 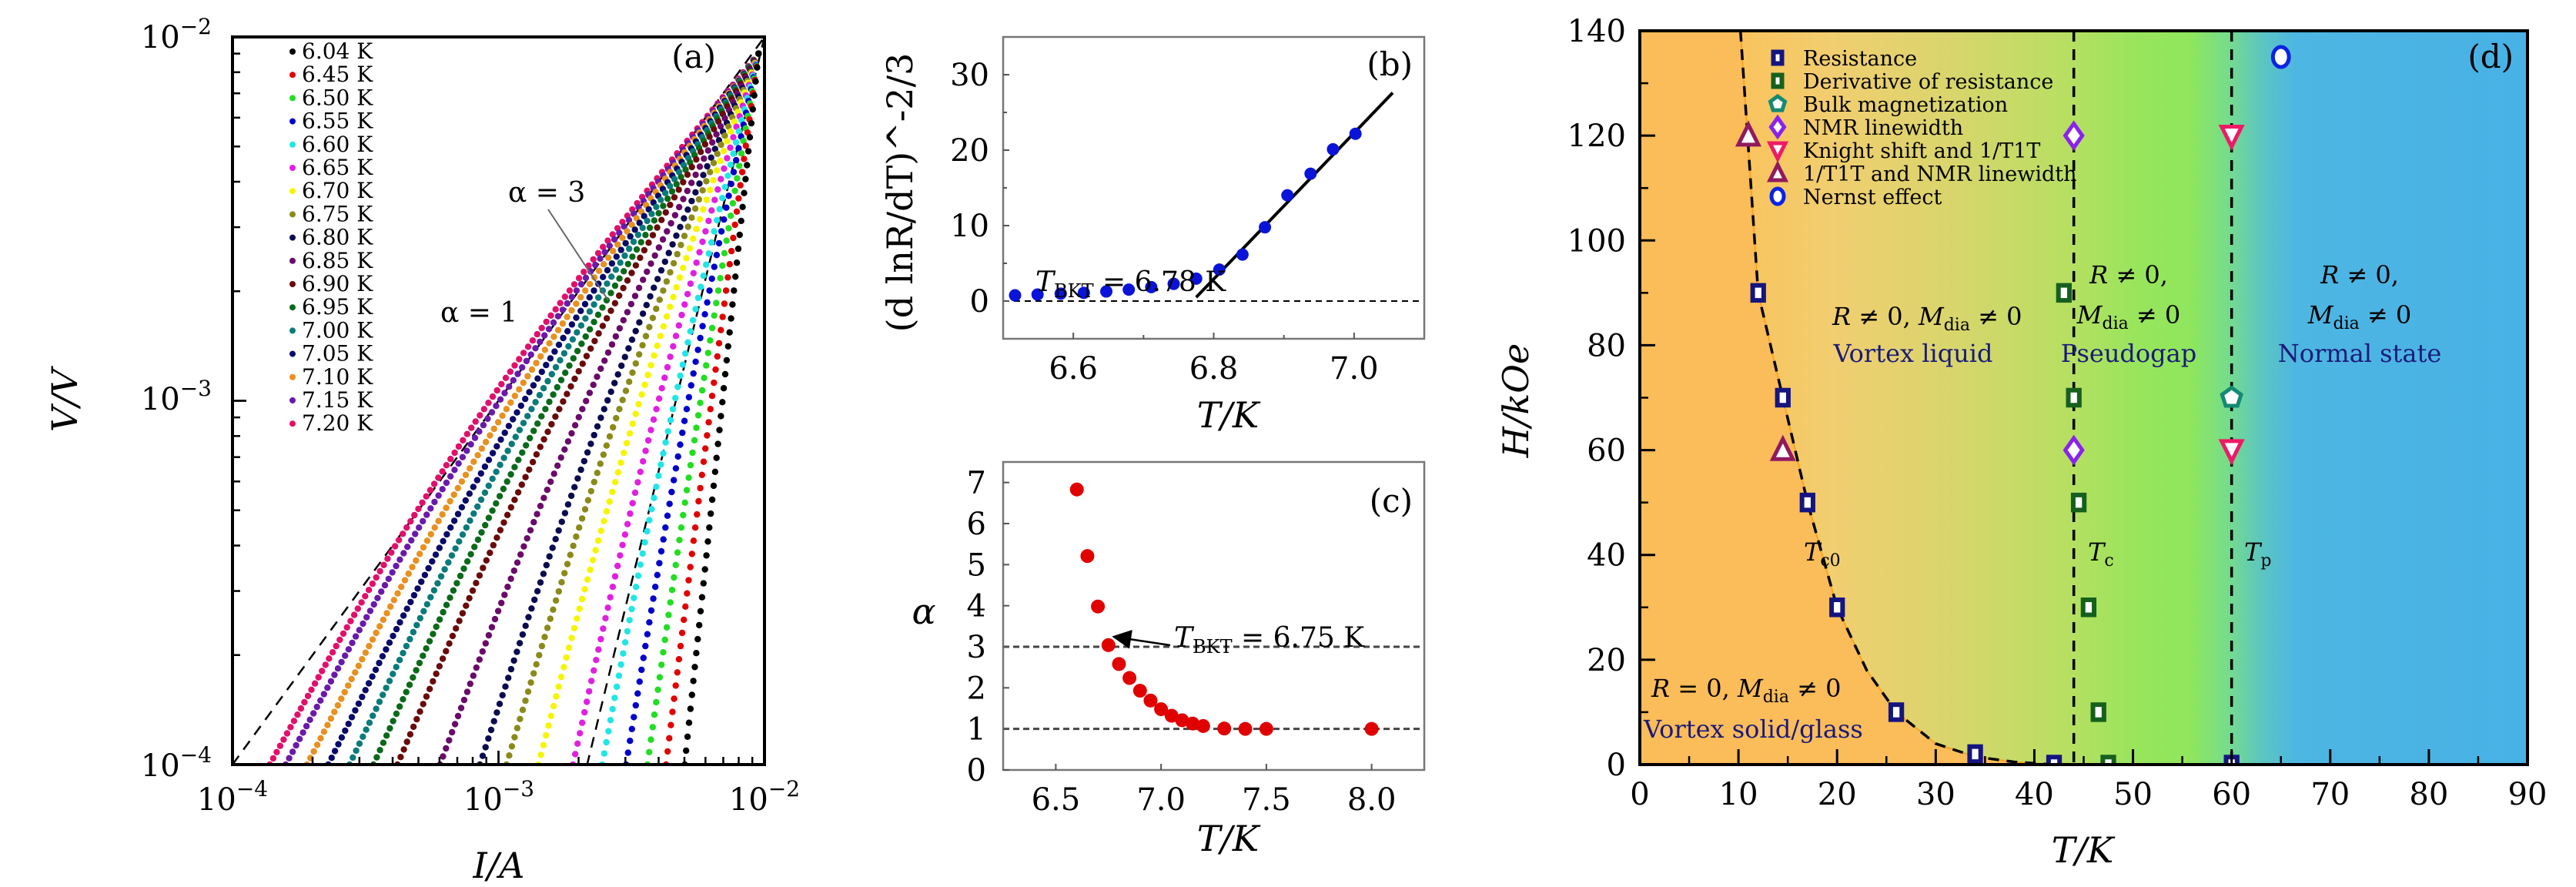 What do you see at coordinates (1294, 195) in the screenshot?
I see `fit-line` at bounding box center [1294, 195].